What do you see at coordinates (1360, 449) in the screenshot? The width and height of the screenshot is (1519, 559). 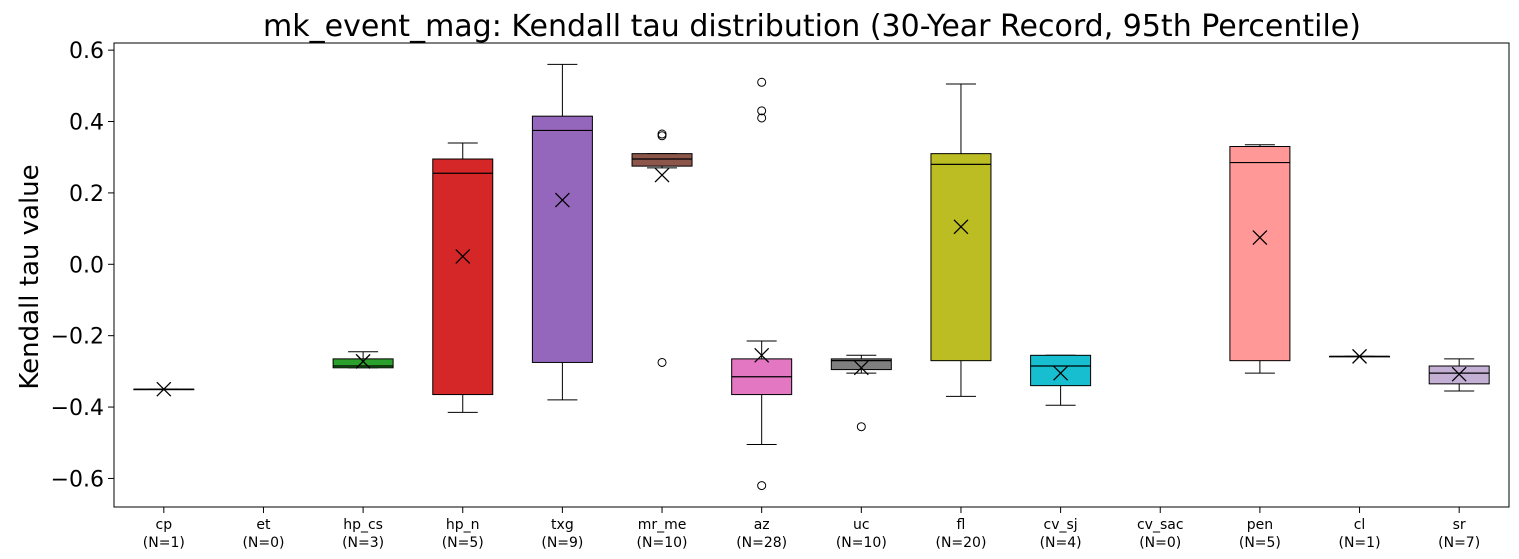 I see `box-group-cl: cl (N=1)` at bounding box center [1360, 449].